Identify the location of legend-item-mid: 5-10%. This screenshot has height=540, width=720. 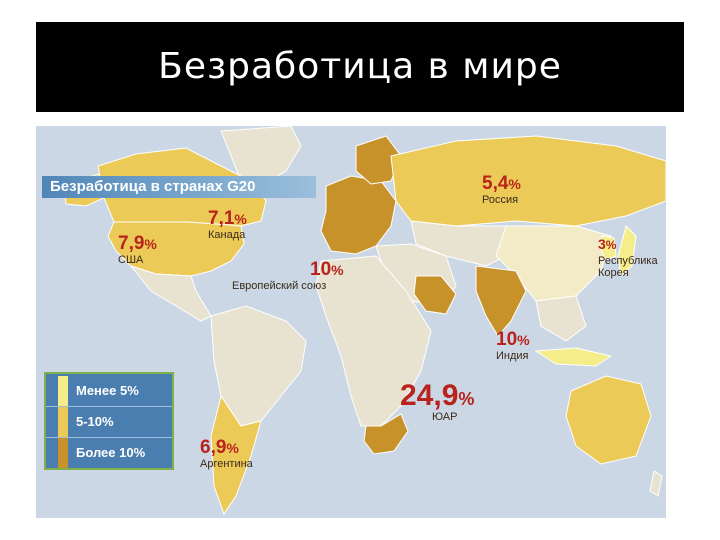
(109, 422).